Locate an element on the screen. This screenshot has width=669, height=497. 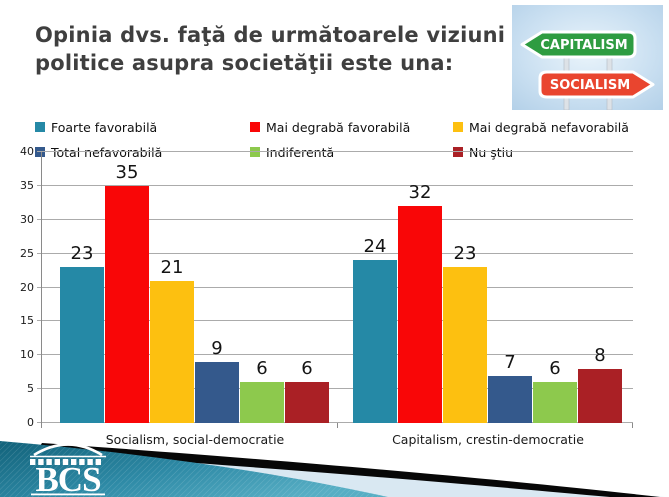
legend-label: Total nefavorabilă is located at coordinates (107, 152).